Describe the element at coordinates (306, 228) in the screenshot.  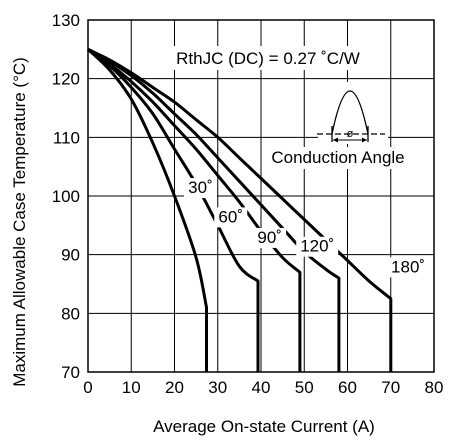
I see `series-labels: 30˚ 60˚ 90˚ 120˚ 180˚` at that location.